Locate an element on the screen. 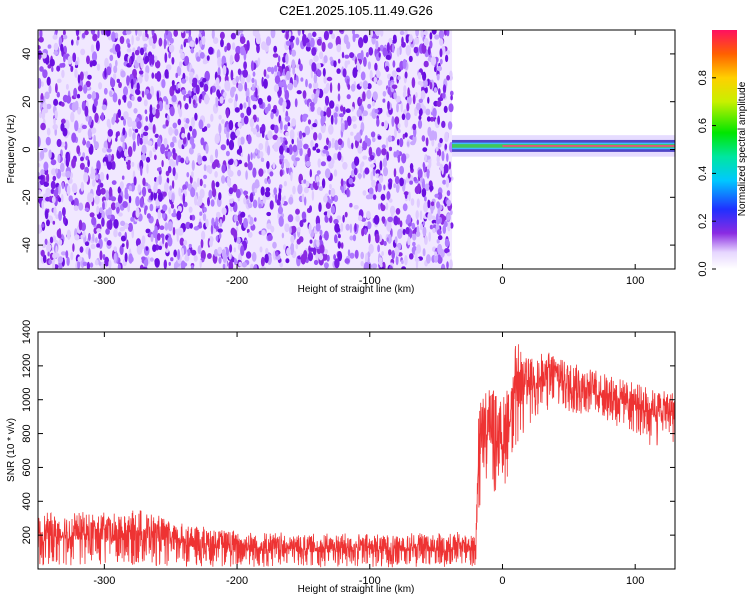  colorbar-tick-label: 0.4 is located at coordinates (703, 173).